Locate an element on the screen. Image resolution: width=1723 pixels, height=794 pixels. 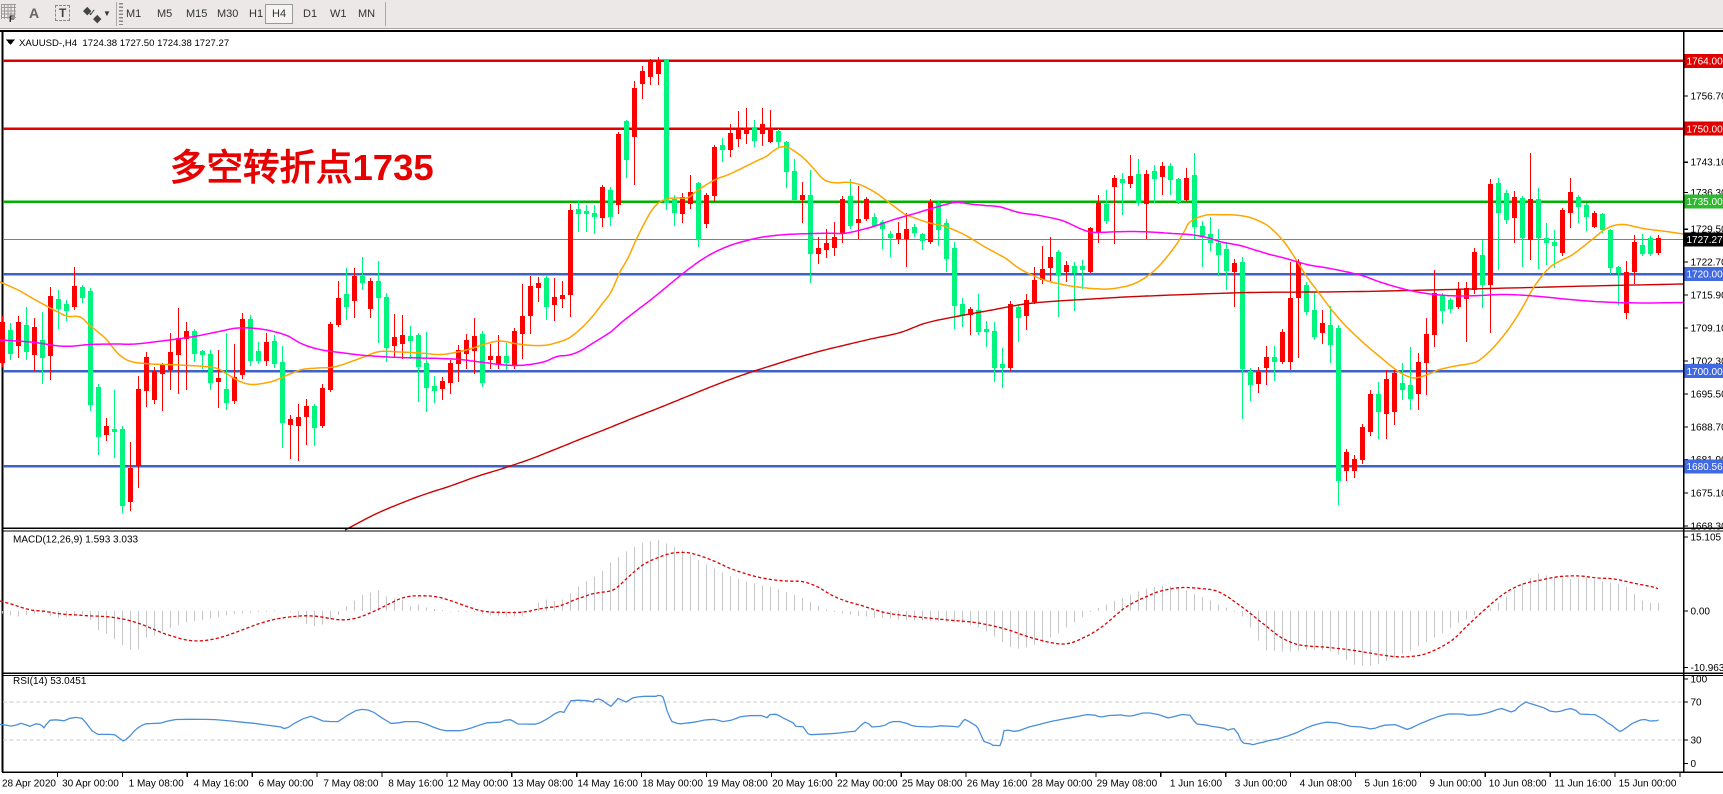
svg-text: 30 Apr 00:00 is located at coordinates (90, 784).